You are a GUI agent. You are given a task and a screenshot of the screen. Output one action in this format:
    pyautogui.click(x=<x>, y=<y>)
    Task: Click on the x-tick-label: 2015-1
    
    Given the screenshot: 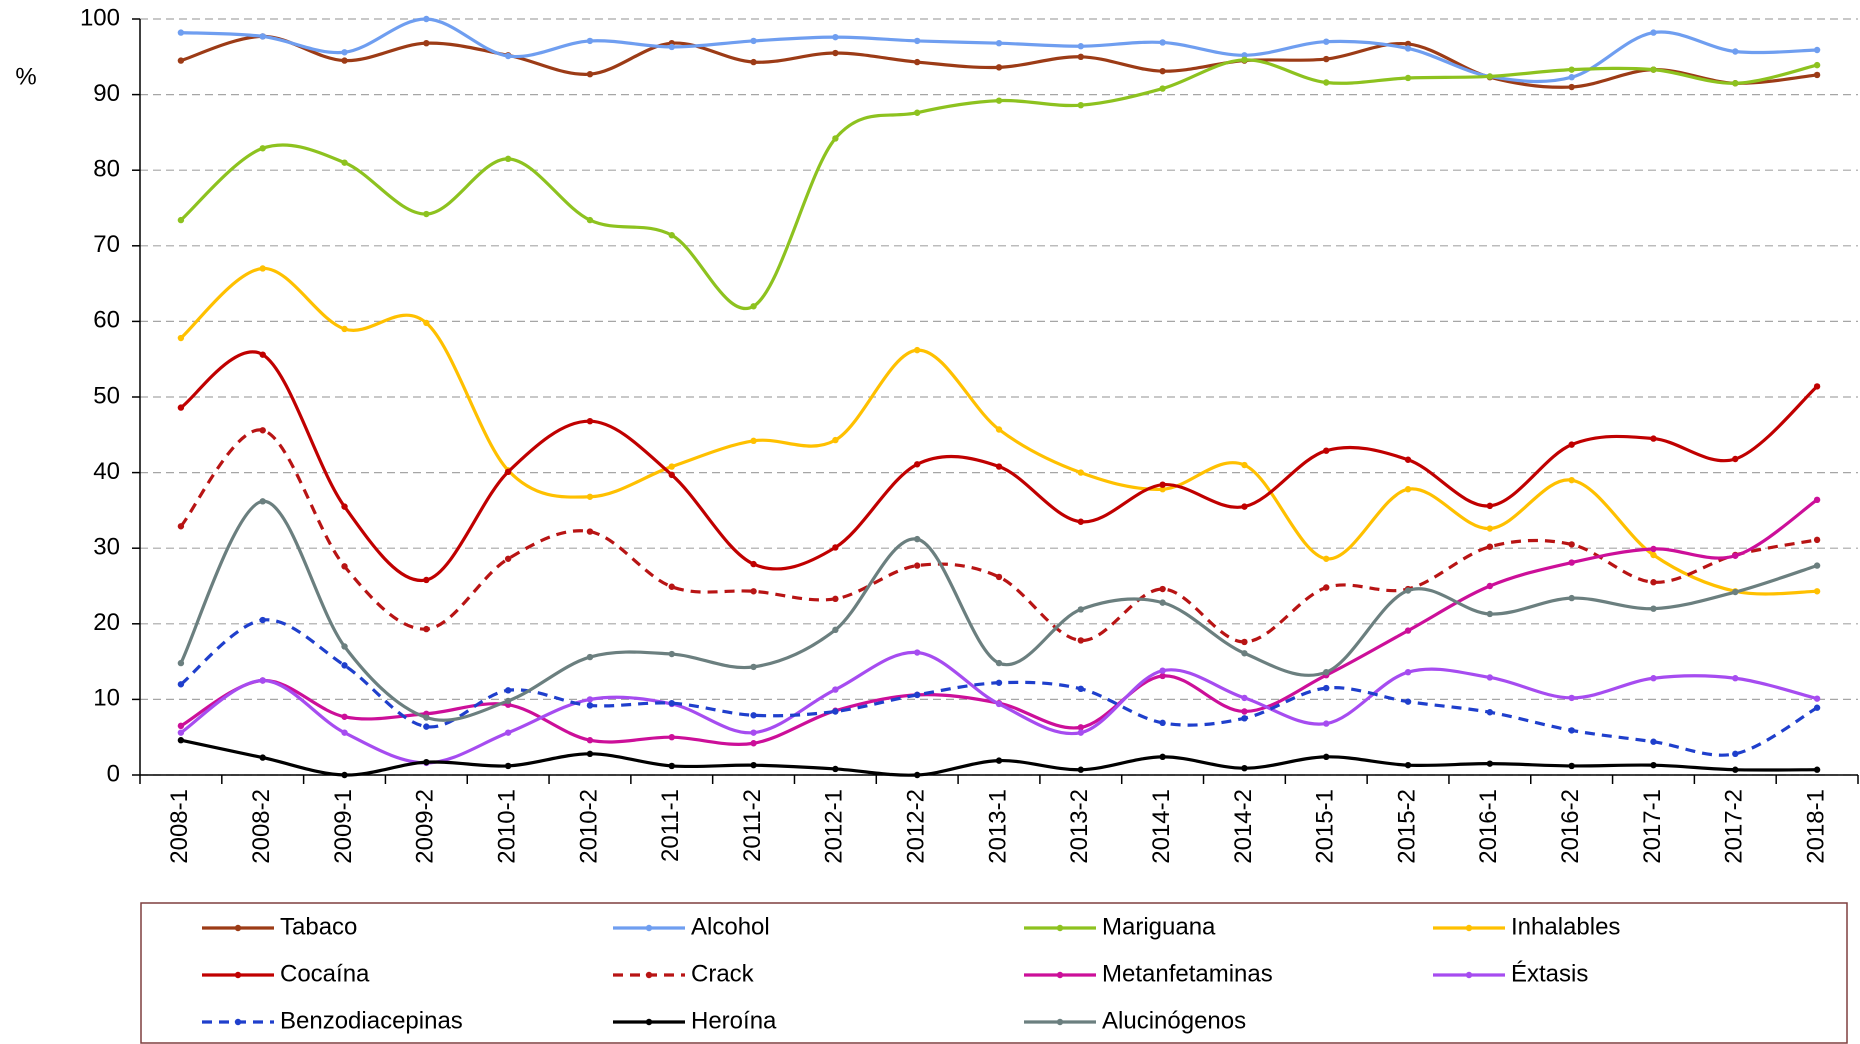 What is the action you would take?
    pyautogui.click(x=1325, y=826)
    